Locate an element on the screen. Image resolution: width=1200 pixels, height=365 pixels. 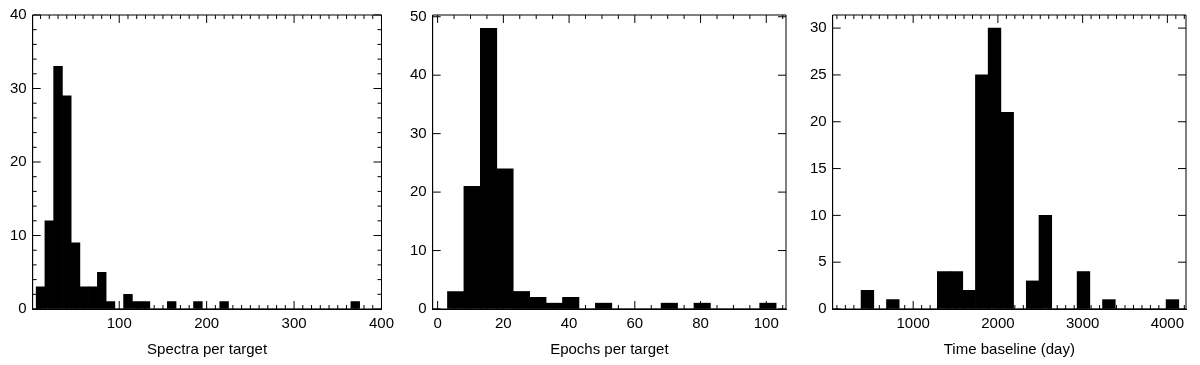
x-tick-label: 3000 is located at coordinates (1082, 323).